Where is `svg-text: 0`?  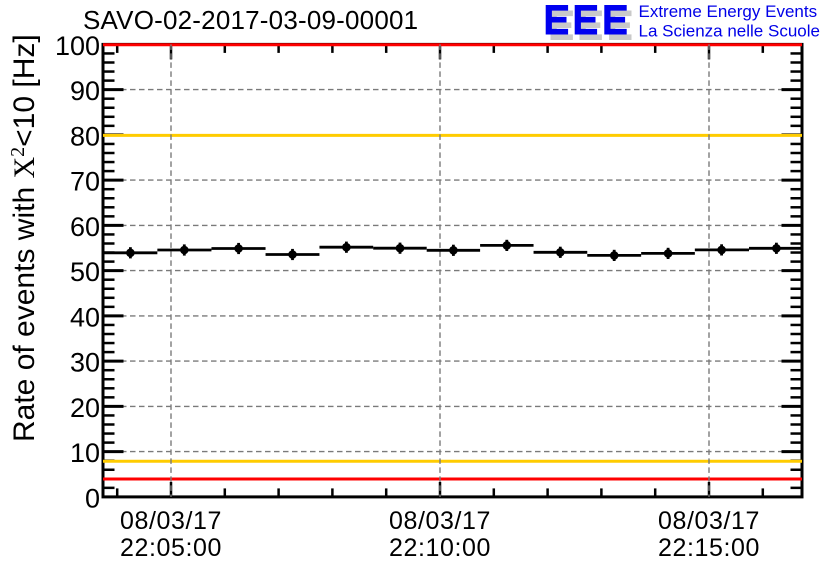 svg-text: 0 is located at coordinates (92, 498).